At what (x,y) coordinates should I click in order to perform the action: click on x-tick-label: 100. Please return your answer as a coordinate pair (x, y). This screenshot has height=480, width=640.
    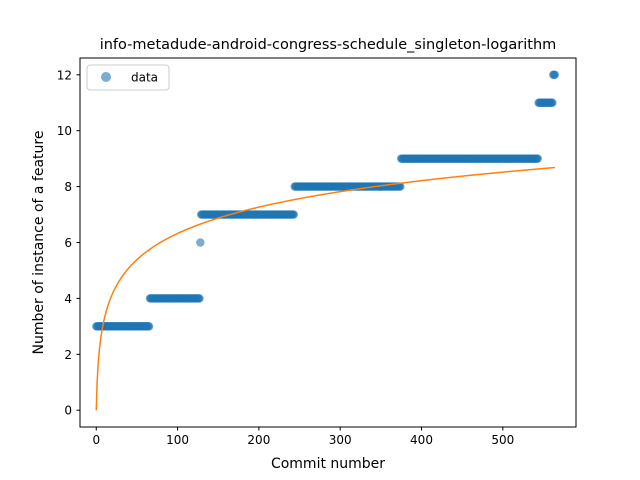
    Looking at the image, I should click on (177, 440).